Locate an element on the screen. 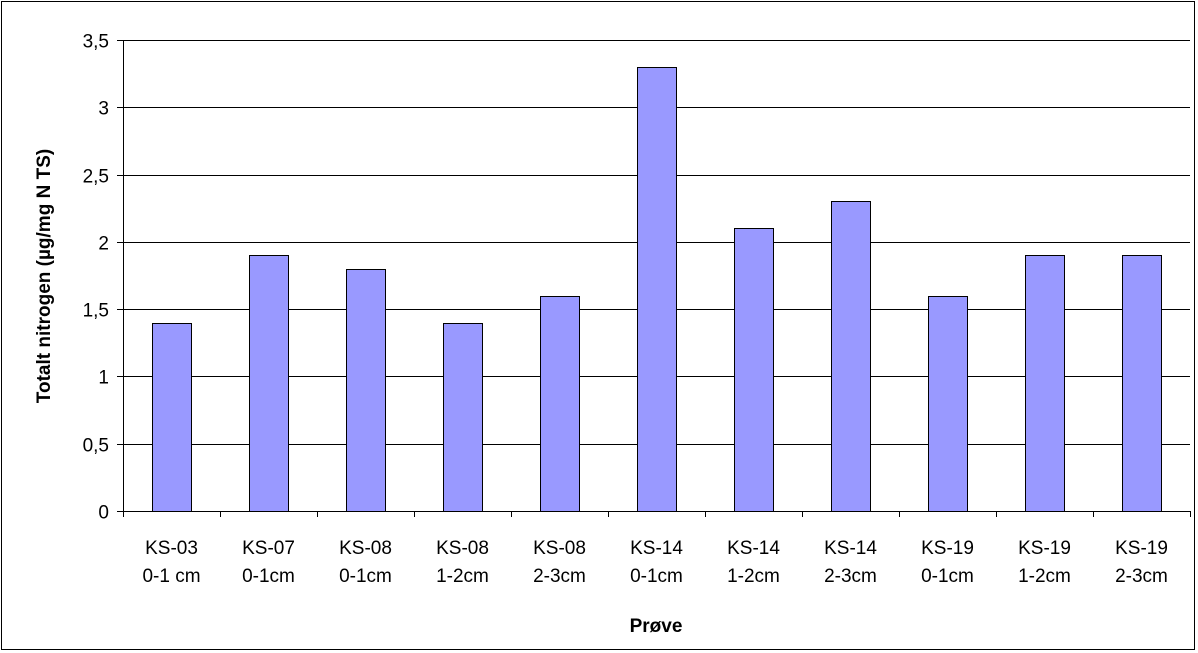  y-tick-label: 1 is located at coordinates (103, 378).